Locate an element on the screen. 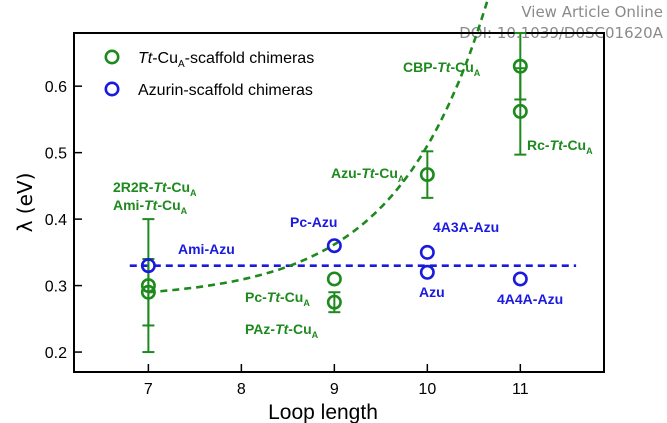 The width and height of the screenshot is (667, 423). annotation-pc-azu: Pc-Azu is located at coordinates (313, 222).